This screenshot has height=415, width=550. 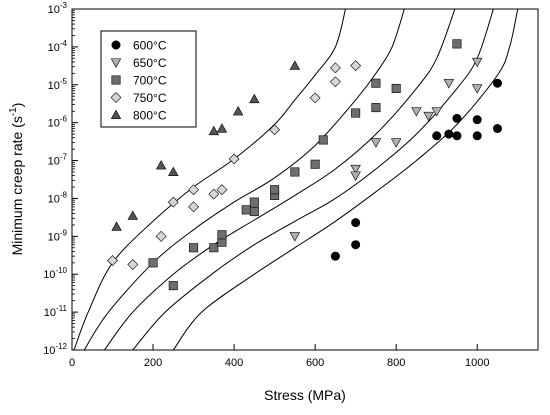 I want to click on y-tick-label: 10⁻⁹, so click(x=58, y=235).